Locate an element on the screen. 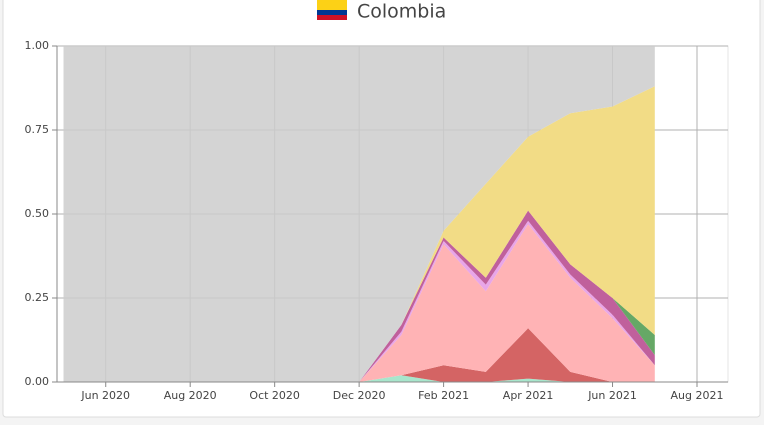 The image size is (764, 425). x-tick-label: Aug 2020 is located at coordinates (190, 395).